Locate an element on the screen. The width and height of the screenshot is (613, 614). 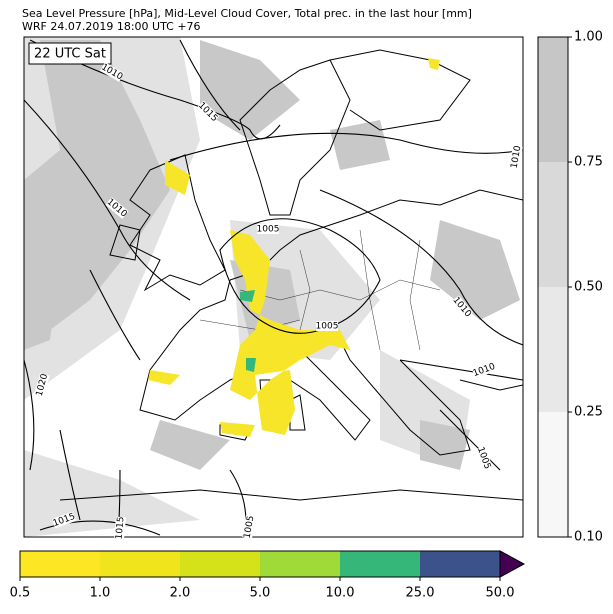
time-label: 22 UTC Sat is located at coordinates (70, 54).